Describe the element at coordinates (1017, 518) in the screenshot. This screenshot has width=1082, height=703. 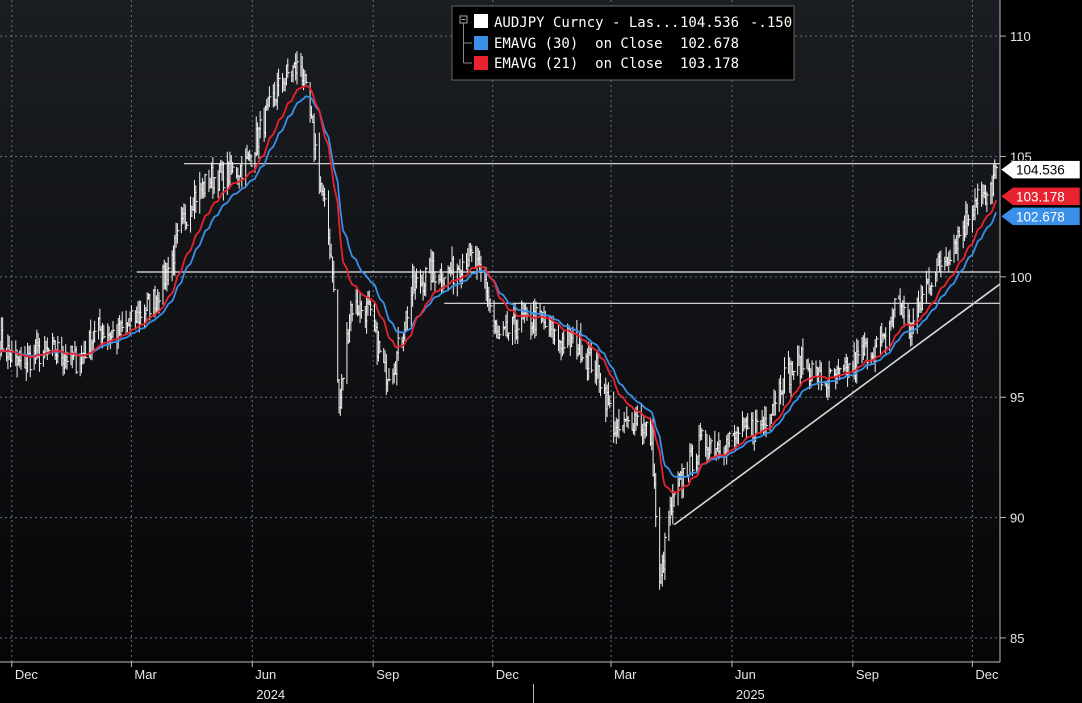
I see `y-tick-label: 90` at that location.